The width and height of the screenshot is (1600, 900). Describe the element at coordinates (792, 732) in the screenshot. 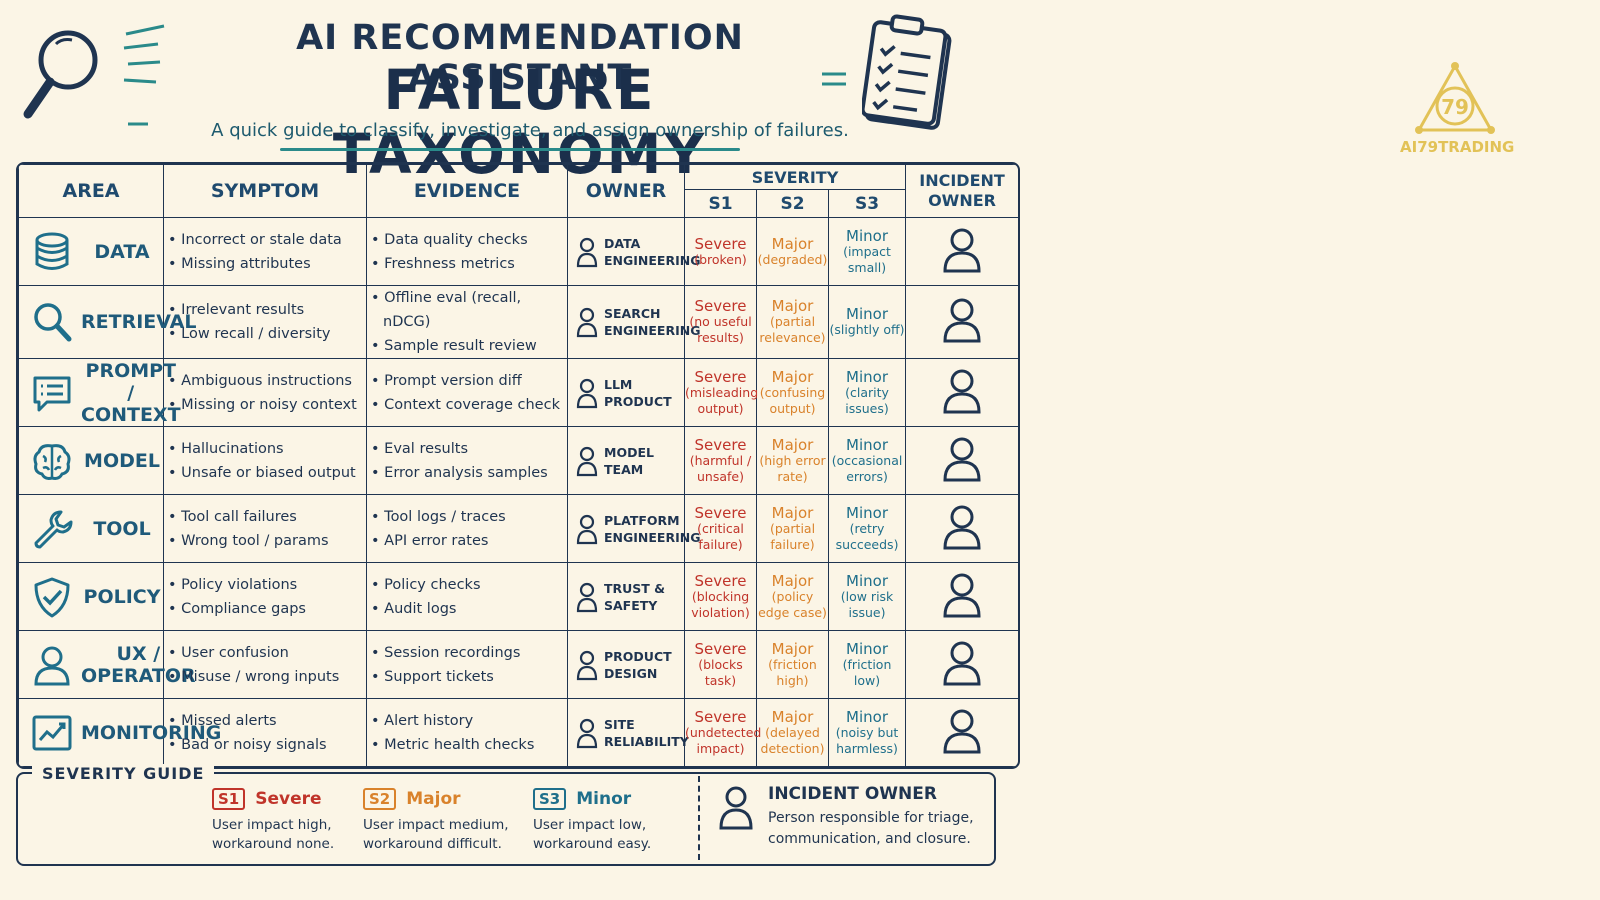

I see `s2-cell: Major (delayed detection)` at that location.